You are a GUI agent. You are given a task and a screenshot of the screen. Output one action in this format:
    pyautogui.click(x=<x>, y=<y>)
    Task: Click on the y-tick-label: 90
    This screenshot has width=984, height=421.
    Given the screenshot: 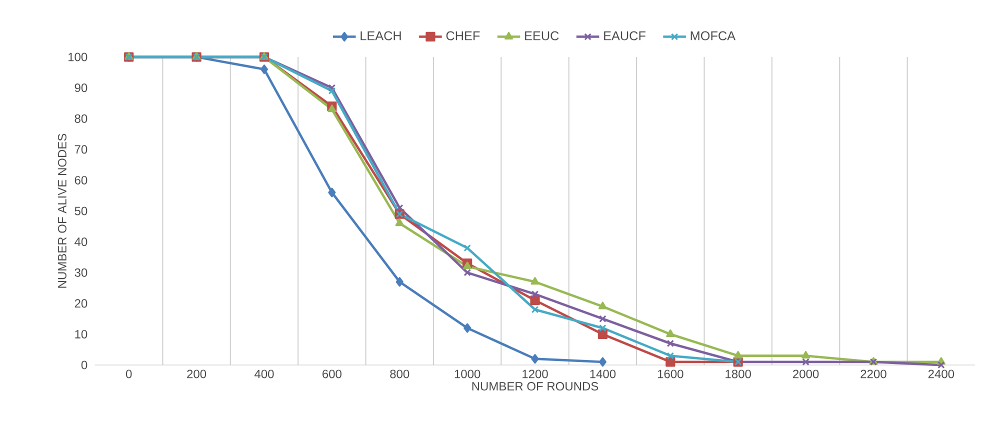 What is the action you would take?
    pyautogui.click(x=81, y=88)
    